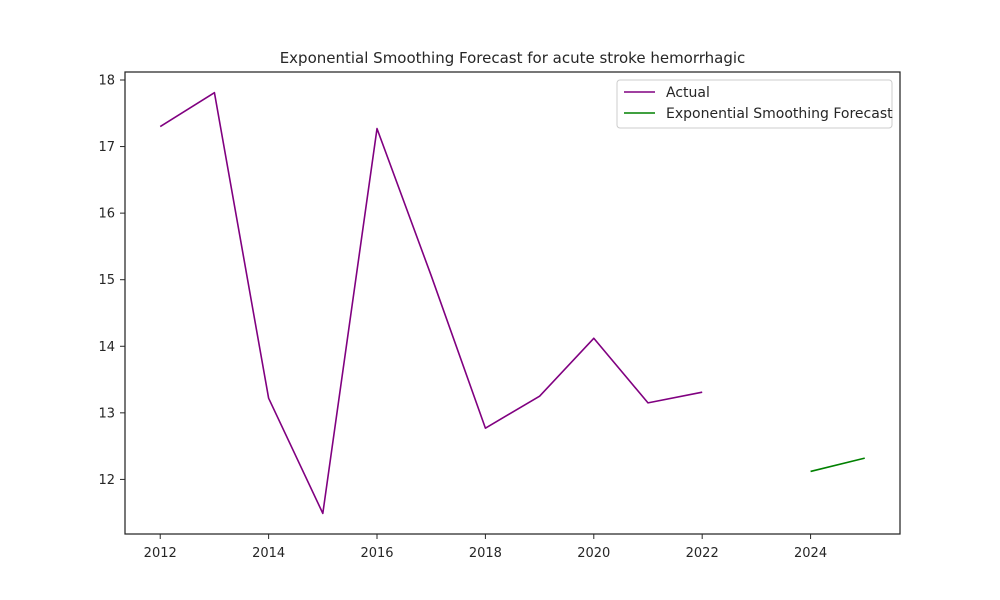 Image resolution: width=1000 pixels, height=600 pixels. I want to click on x-tick-label: 2018, so click(485, 553).